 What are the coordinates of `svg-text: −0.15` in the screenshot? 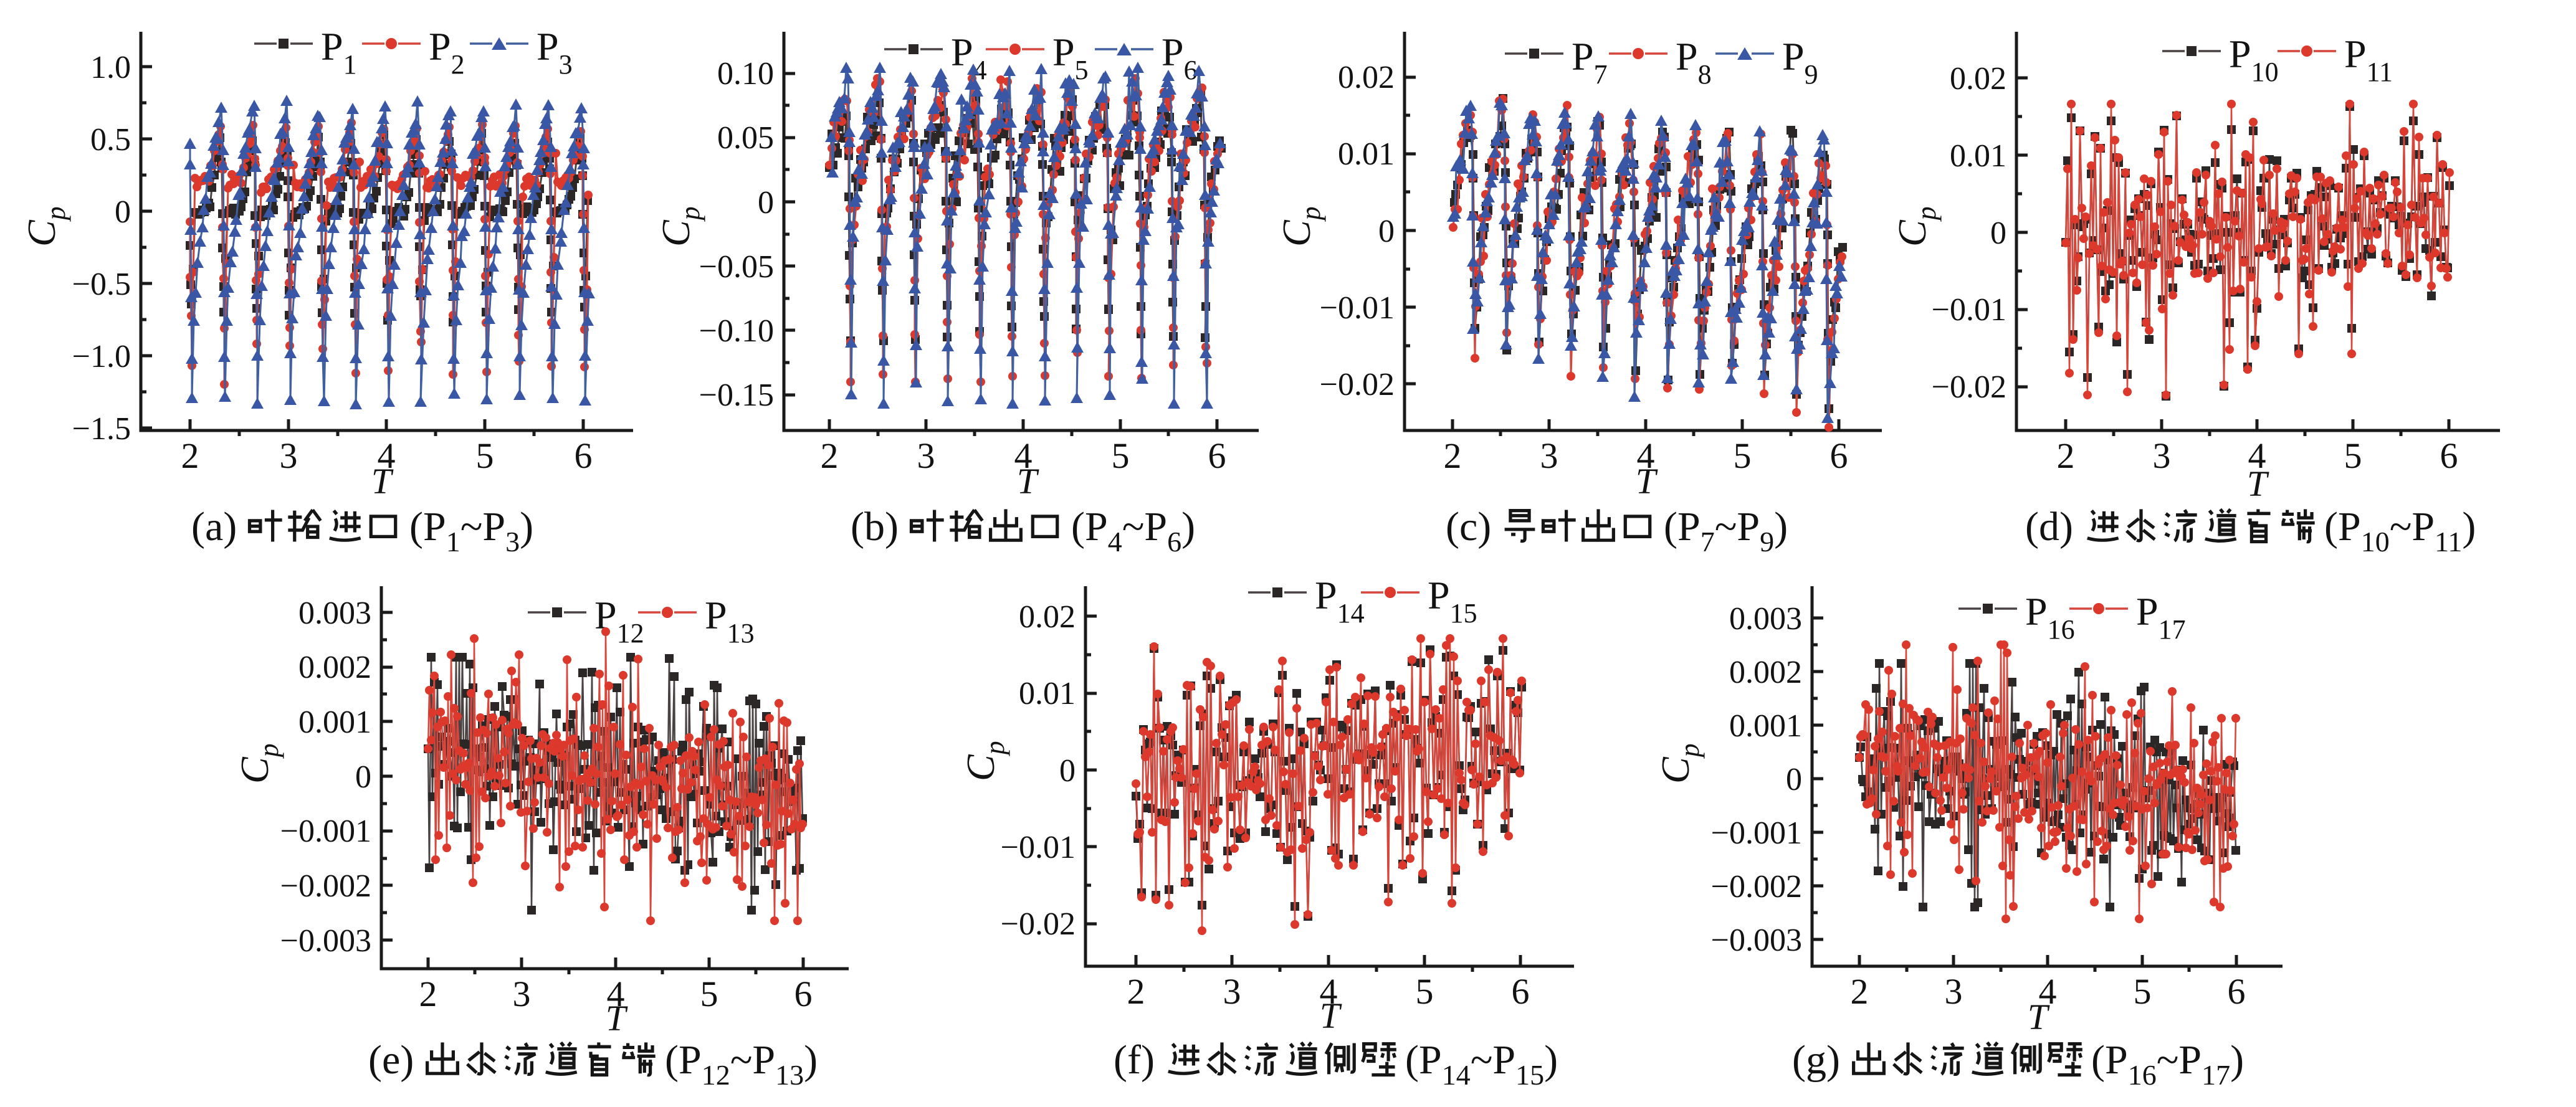 It's located at (736, 396).